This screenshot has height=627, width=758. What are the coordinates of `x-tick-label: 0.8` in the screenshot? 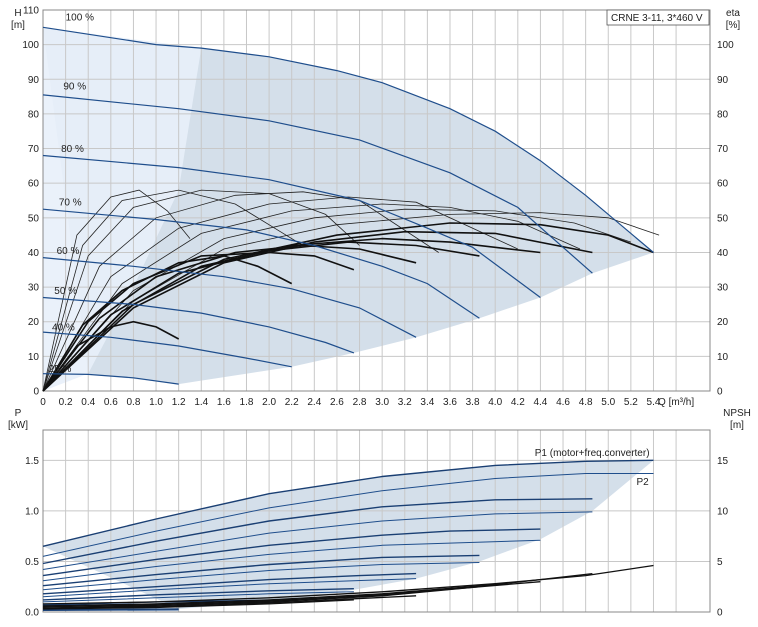 It's located at (133, 402).